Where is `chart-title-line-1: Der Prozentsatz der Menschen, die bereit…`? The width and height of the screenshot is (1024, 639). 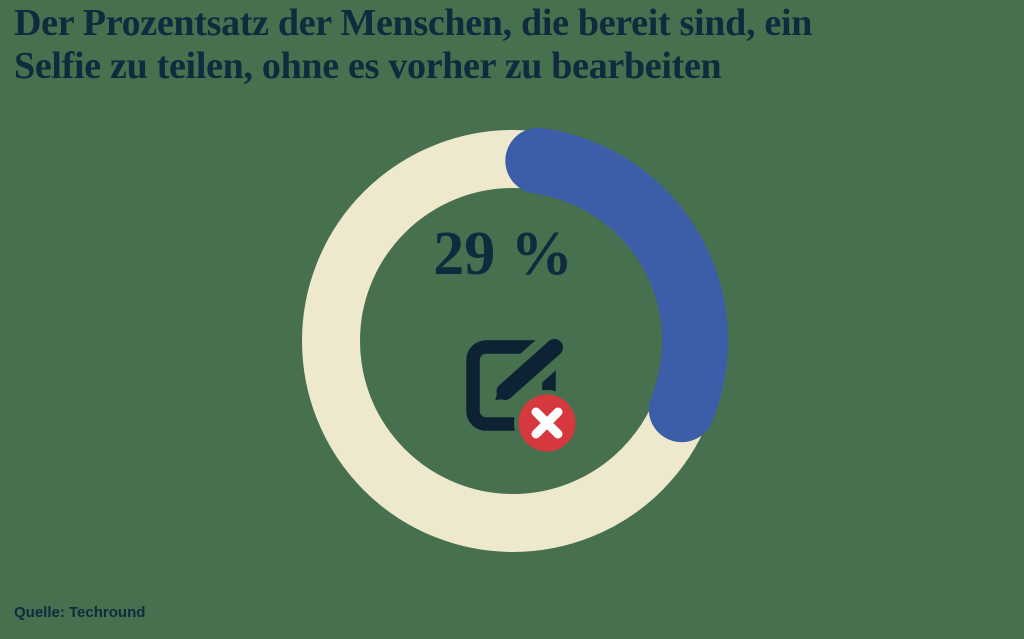
chart-title-line-1: Der Prozentsatz der Menschen, die bereit… is located at coordinates (413, 23).